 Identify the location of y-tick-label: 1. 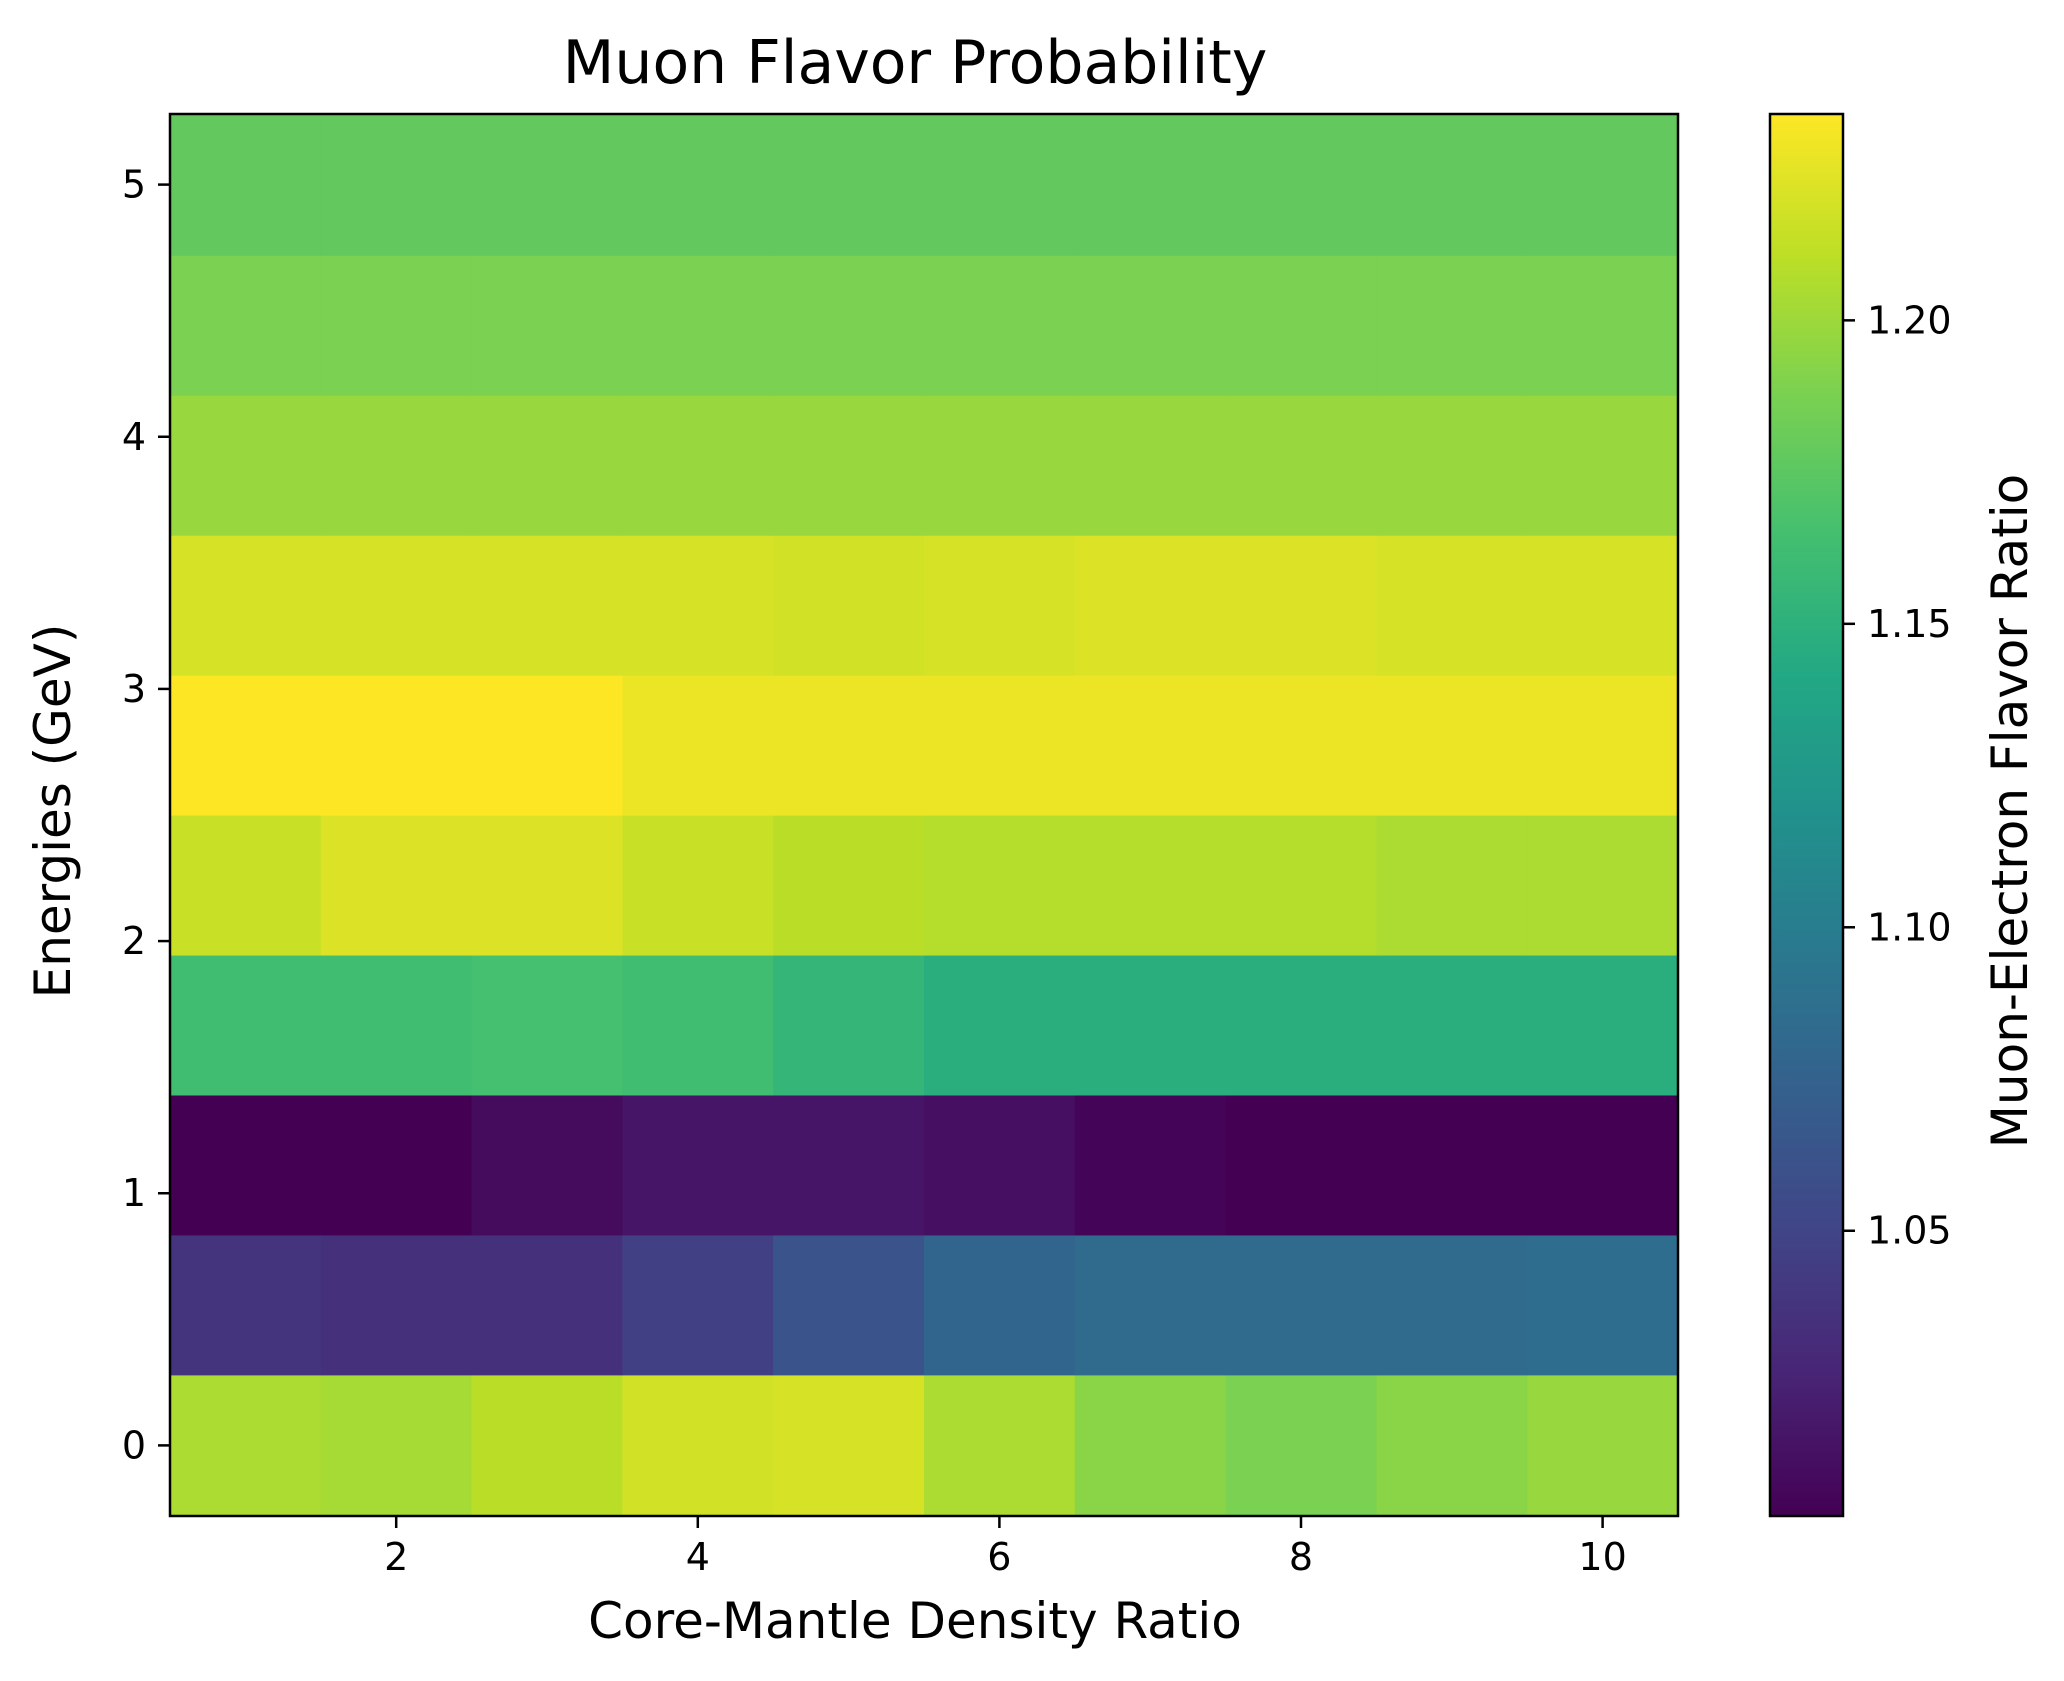
(134, 1193).